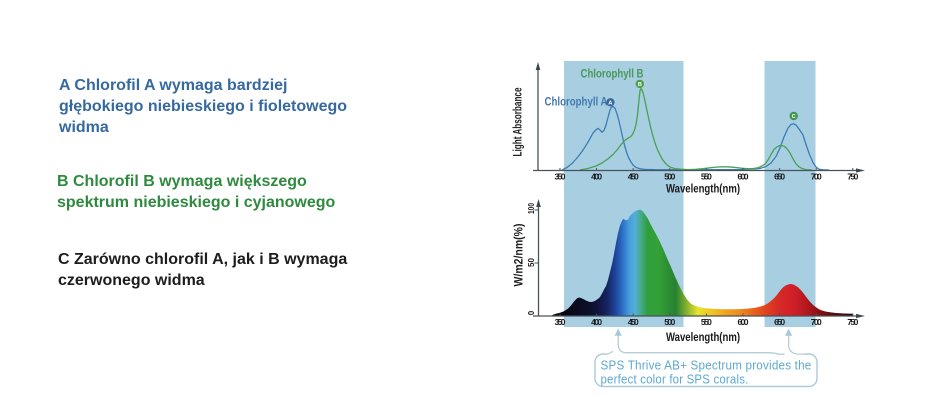 Image resolution: width=936 pixels, height=411 pixels. I want to click on svg-text: W/m2/nm(%), so click(520, 254).